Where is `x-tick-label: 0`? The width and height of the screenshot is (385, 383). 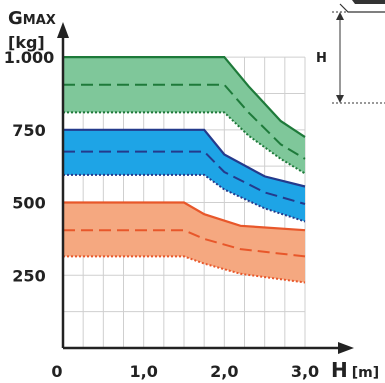 x-tick-label: 0 is located at coordinates (56, 371).